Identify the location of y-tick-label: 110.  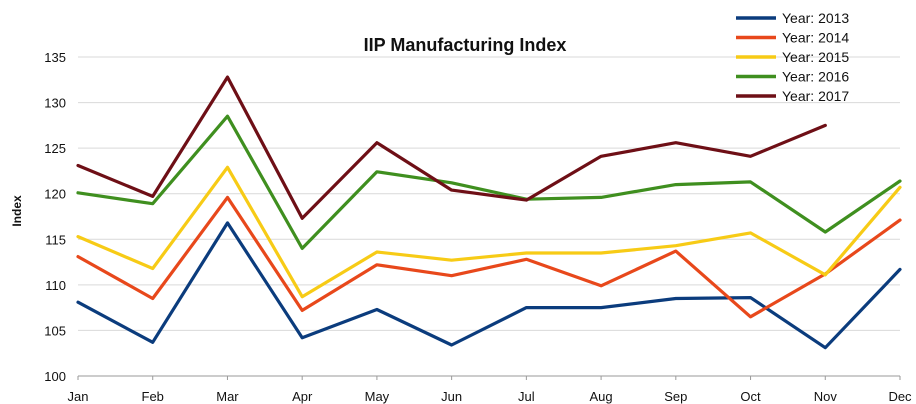
(55, 285).